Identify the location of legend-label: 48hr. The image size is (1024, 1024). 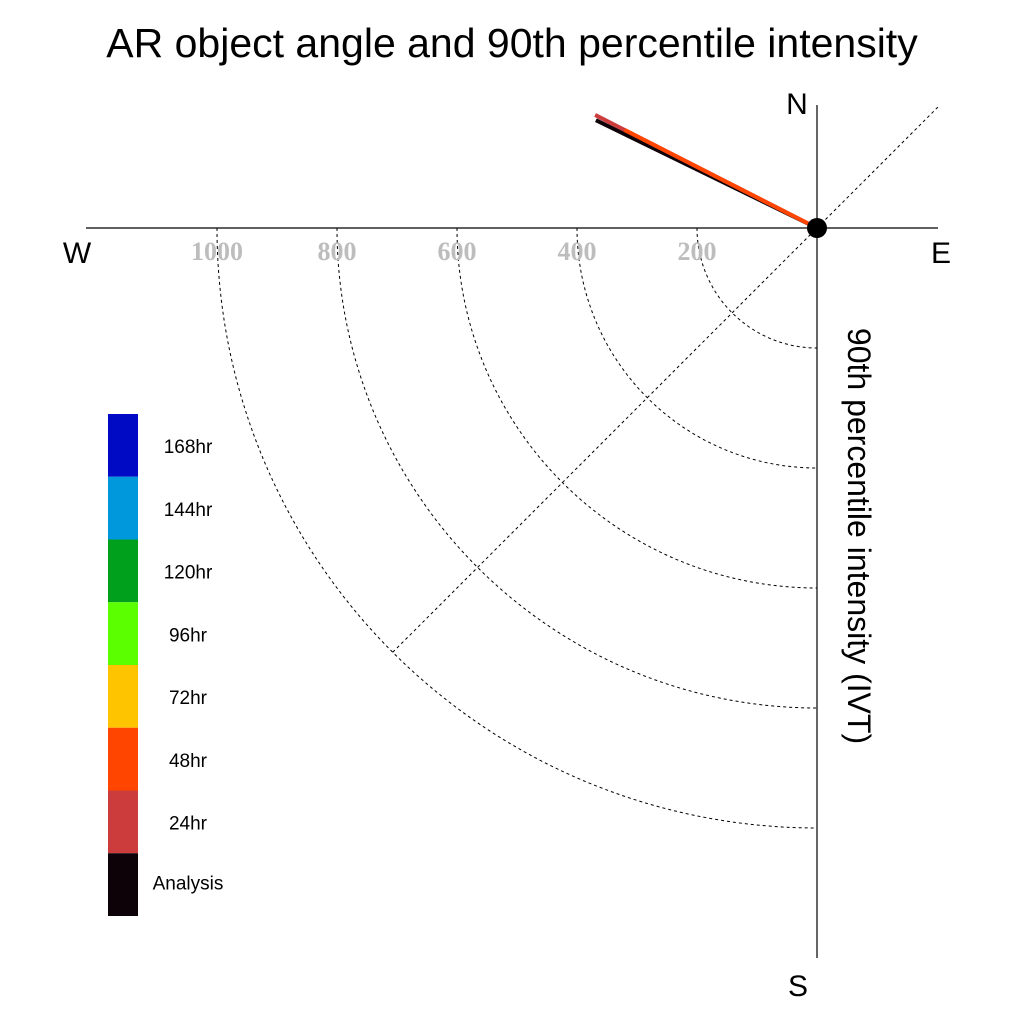
(188, 761).